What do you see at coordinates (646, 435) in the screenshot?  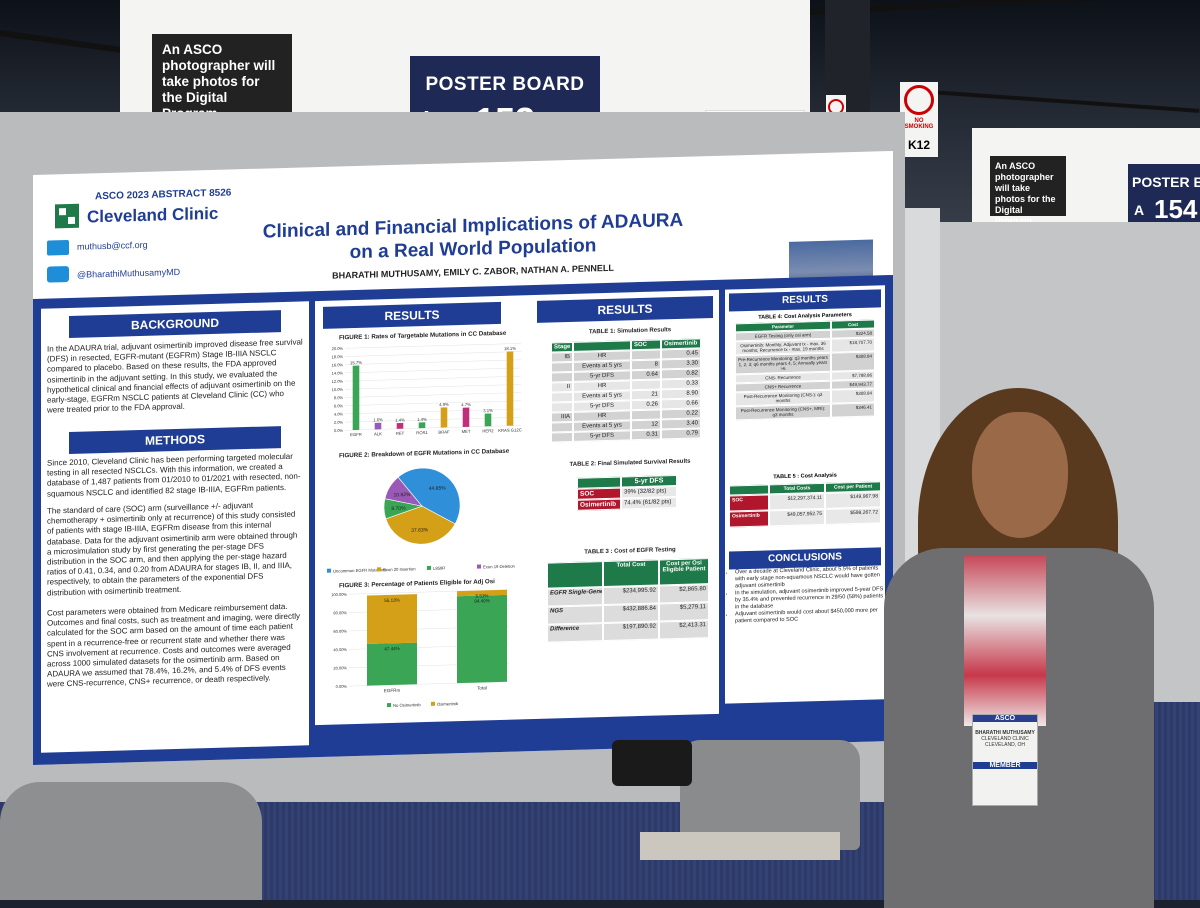 I see `table1-cell: 0.31` at bounding box center [646, 435].